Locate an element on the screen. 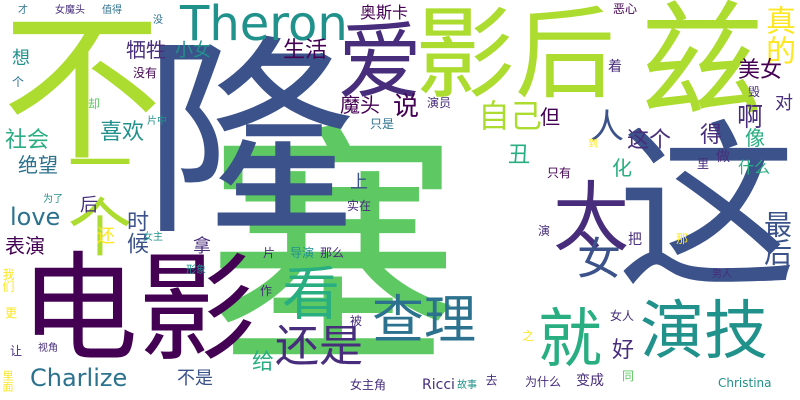 The height and width of the screenshot is (400, 800). word-biancheng: 变成 is located at coordinates (590, 381).